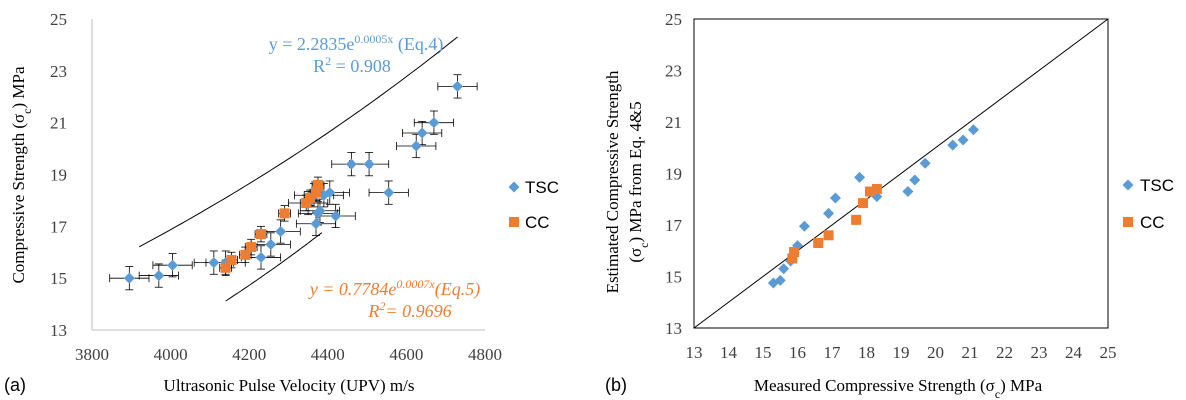 The width and height of the screenshot is (1186, 400). What do you see at coordinates (694, 352) in the screenshot?
I see `x-tick-label: 13` at bounding box center [694, 352].